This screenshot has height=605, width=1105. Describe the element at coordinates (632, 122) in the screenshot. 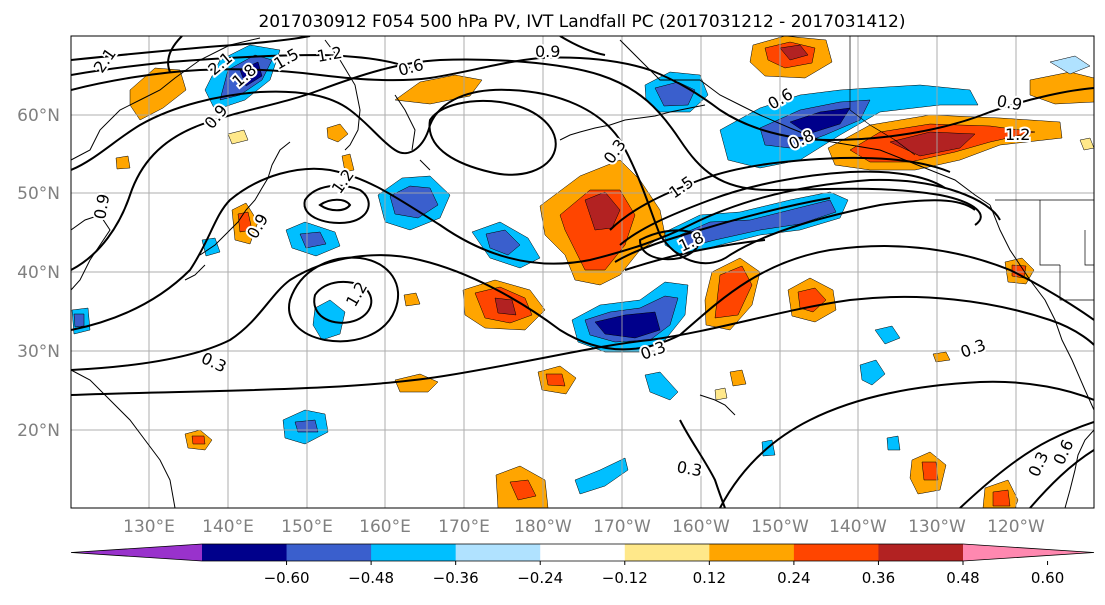

I see `island-chain` at that location.